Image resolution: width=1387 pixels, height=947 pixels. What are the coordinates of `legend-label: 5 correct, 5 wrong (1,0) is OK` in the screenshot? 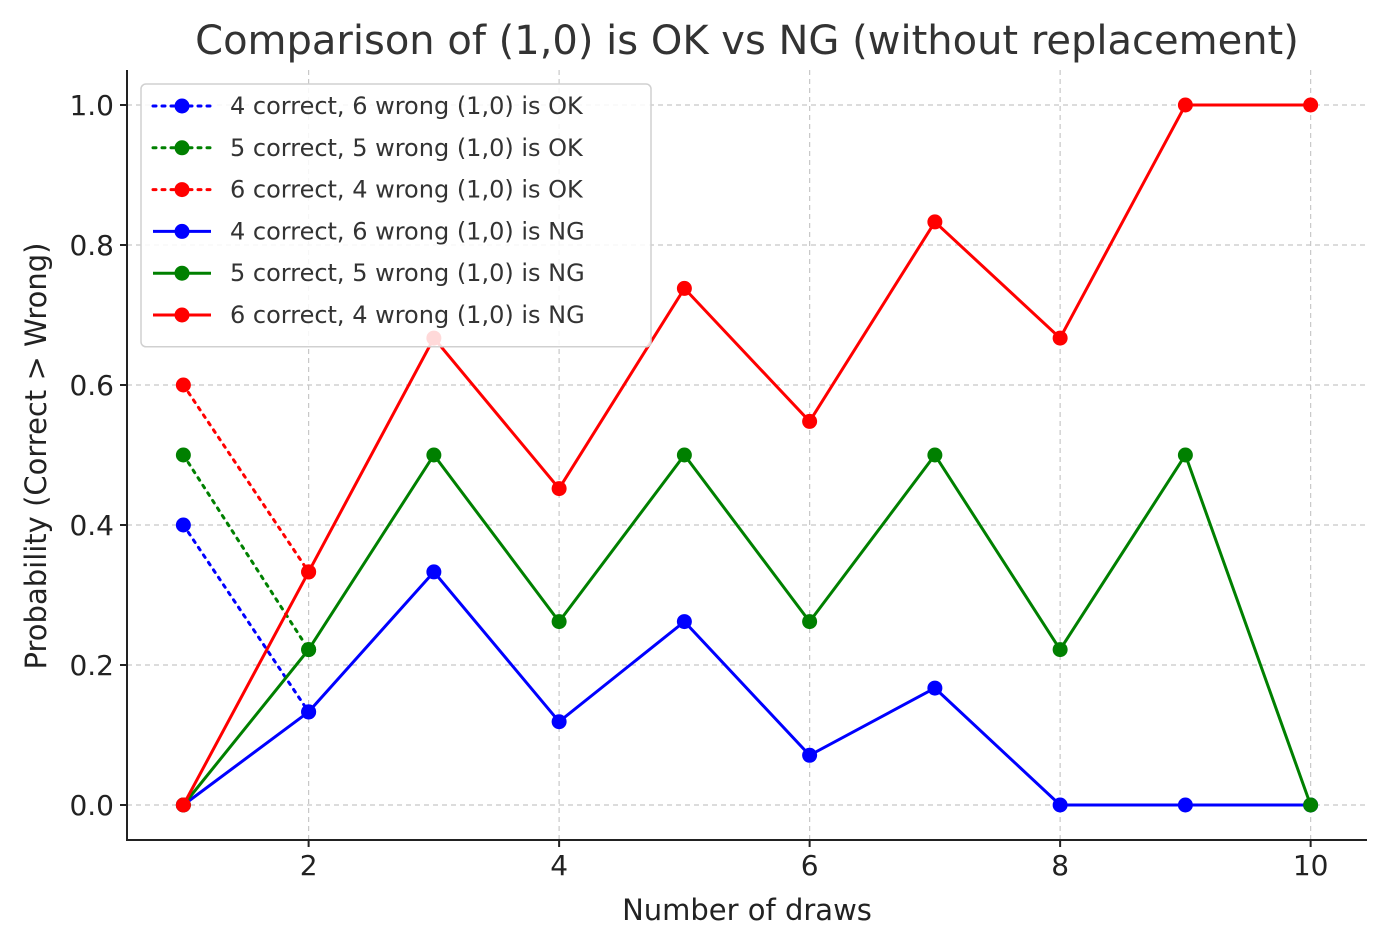 It's located at (407, 148).